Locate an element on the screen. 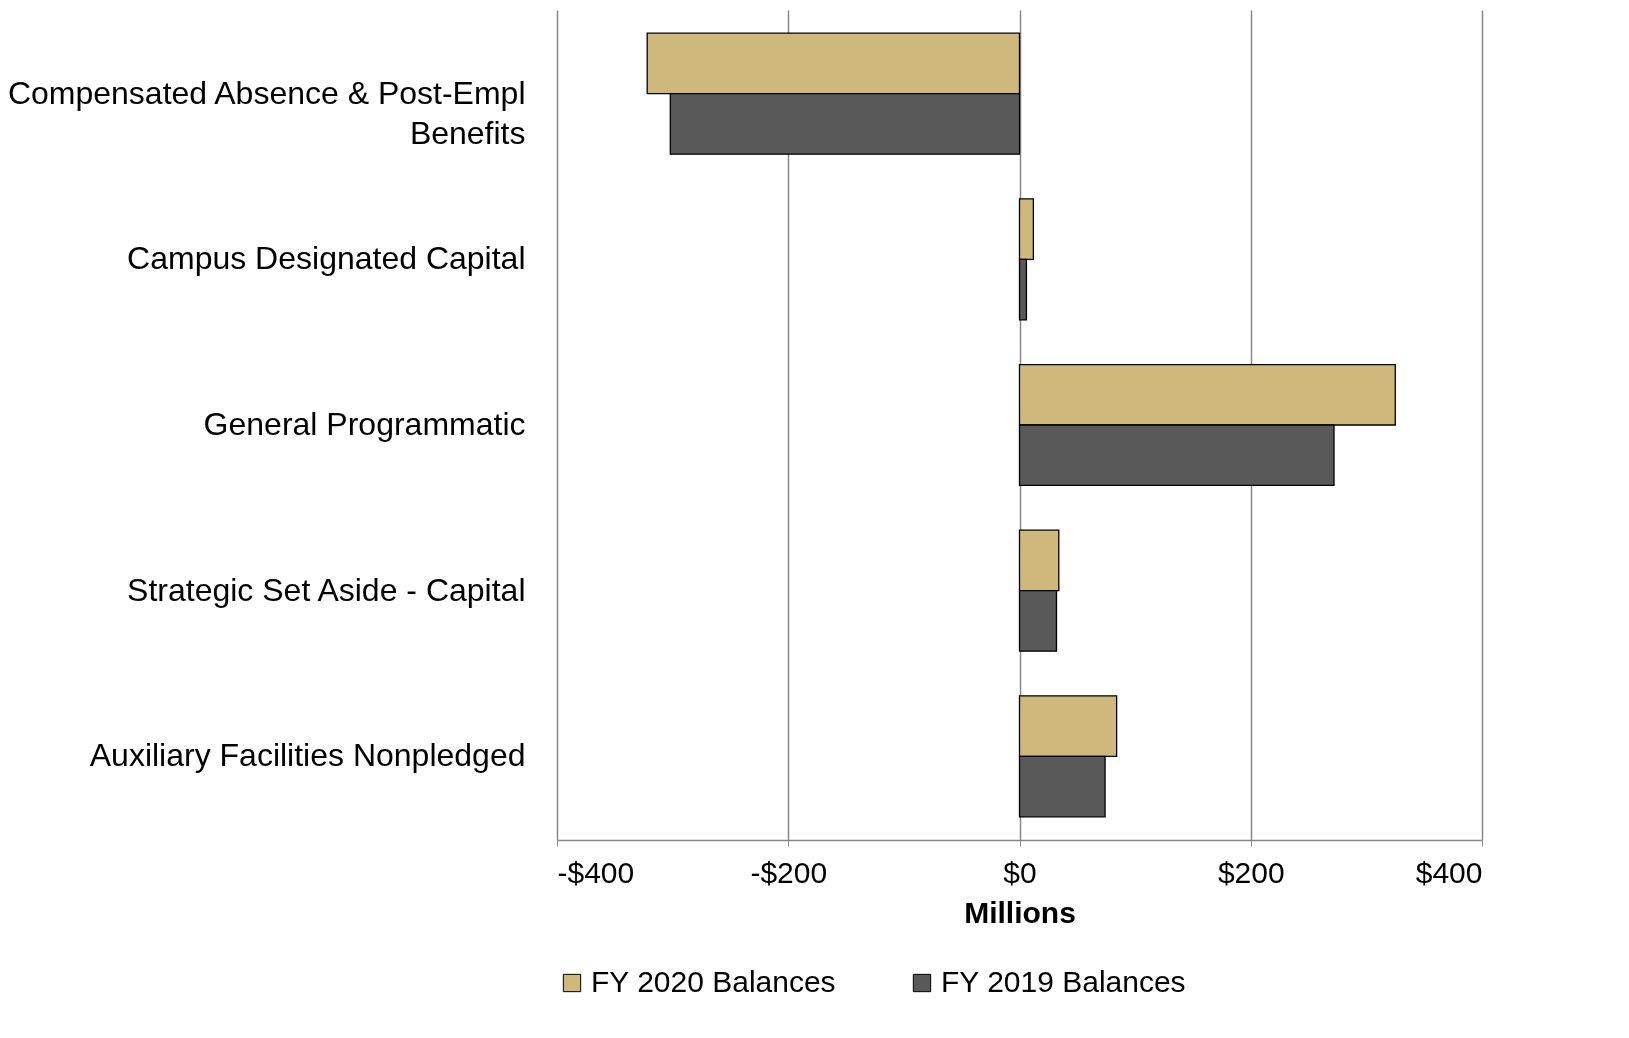 Image resolution: width=1629 pixels, height=1038 pixels. y-tick-label: Strategic Set Aside - Capital is located at coordinates (326, 589).